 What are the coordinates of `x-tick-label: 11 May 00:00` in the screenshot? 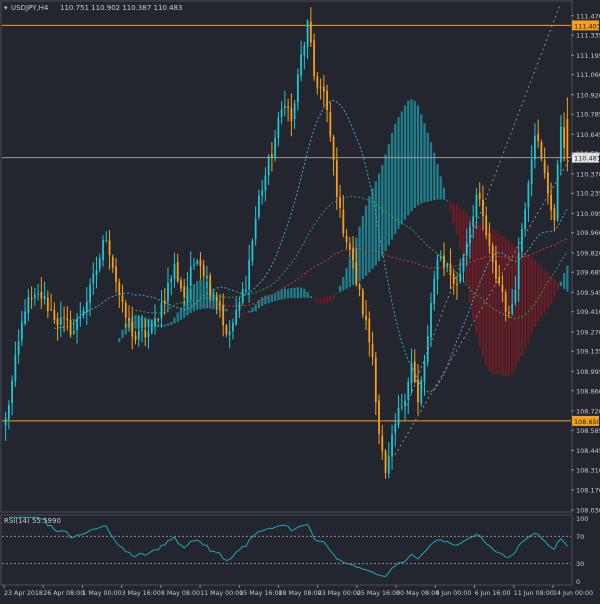 It's located at (221, 593).